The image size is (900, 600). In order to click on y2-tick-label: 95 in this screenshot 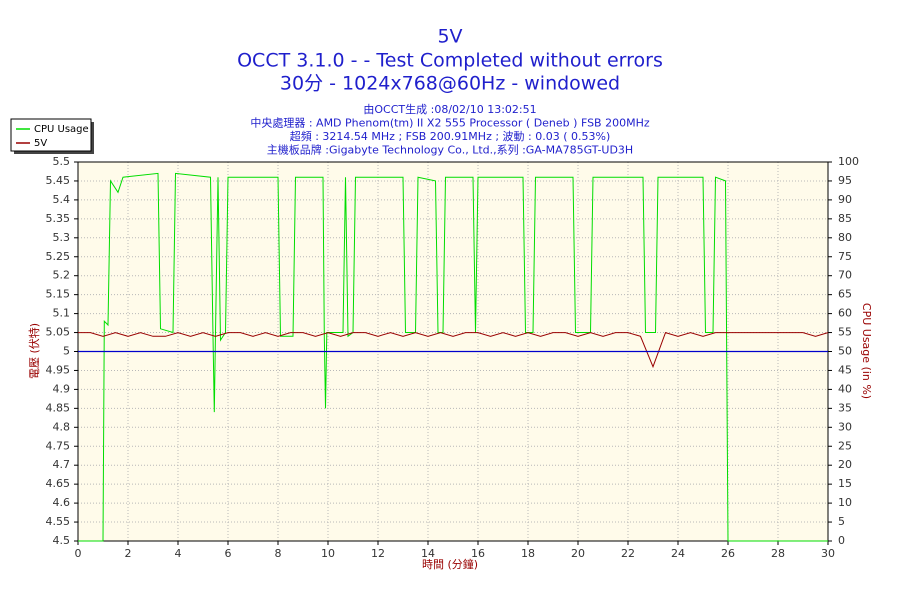, I will do `click(845, 180)`.